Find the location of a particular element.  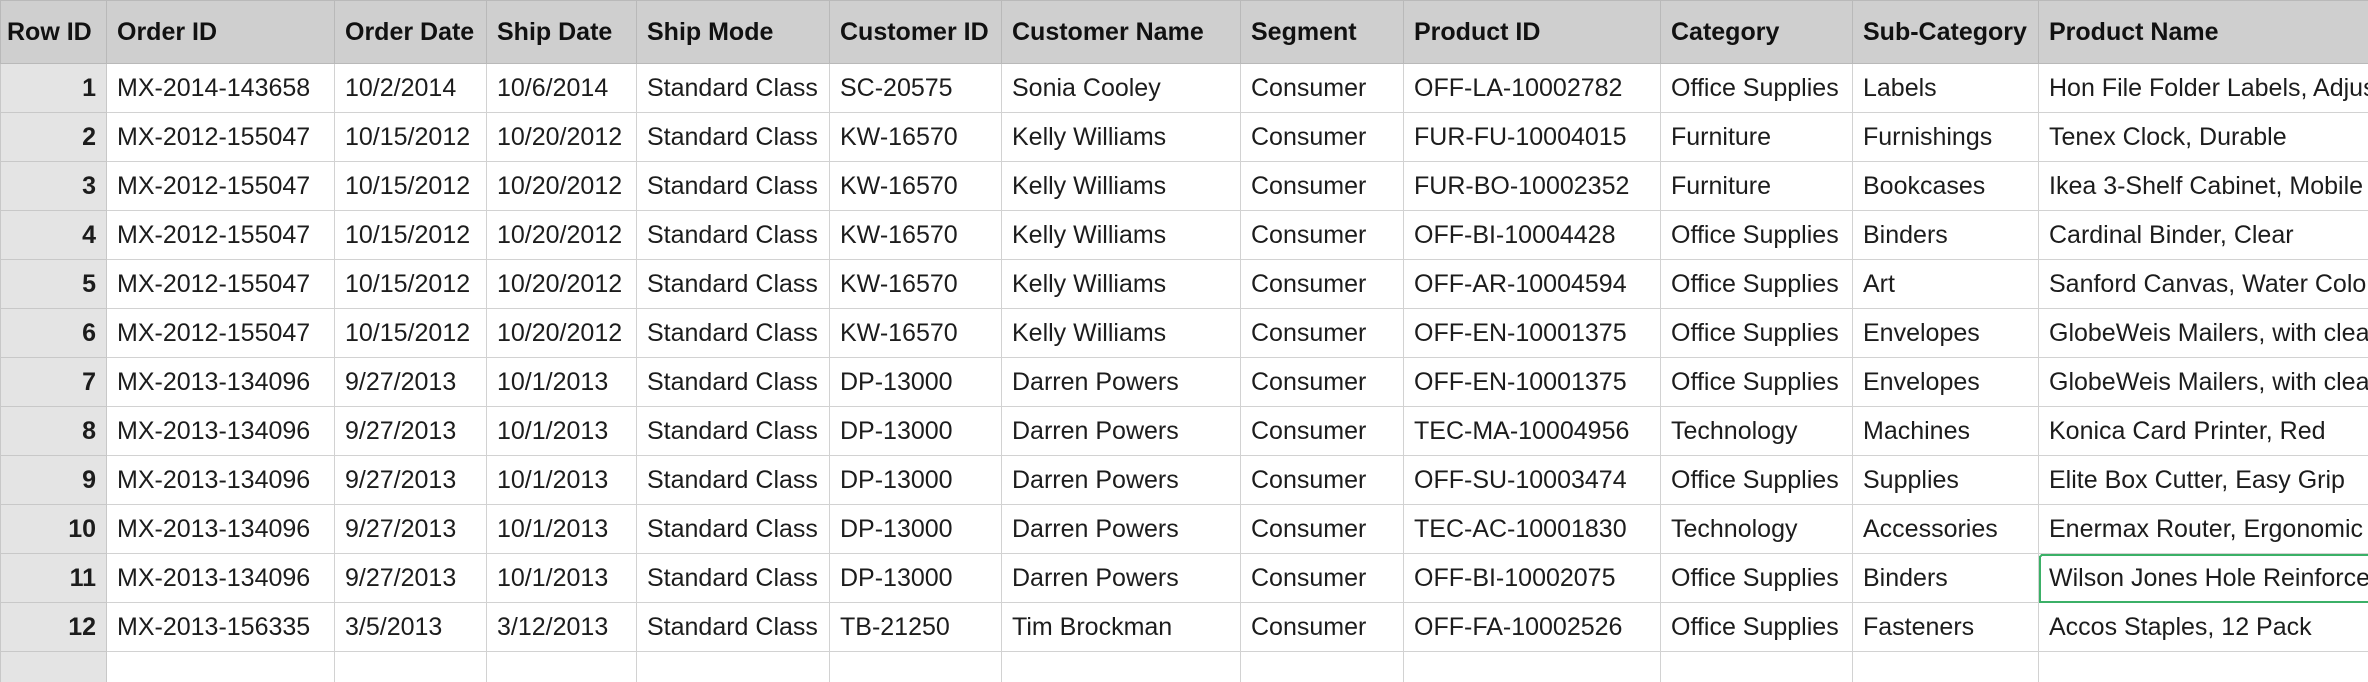

cell-ship-date: 3/12/2013 is located at coordinates (561, 627).